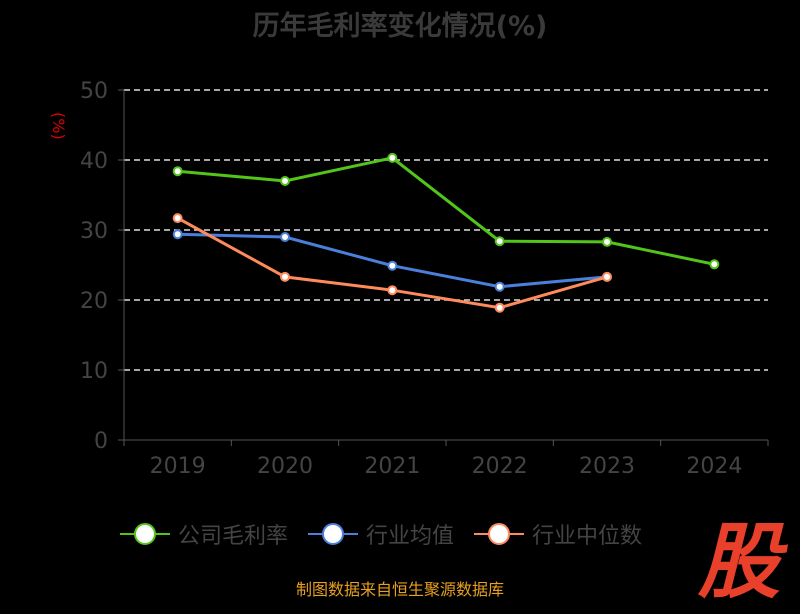 Image resolution: width=800 pixels, height=614 pixels. Describe the element at coordinates (94, 371) in the screenshot. I see `y-tick-label: 10` at that location.